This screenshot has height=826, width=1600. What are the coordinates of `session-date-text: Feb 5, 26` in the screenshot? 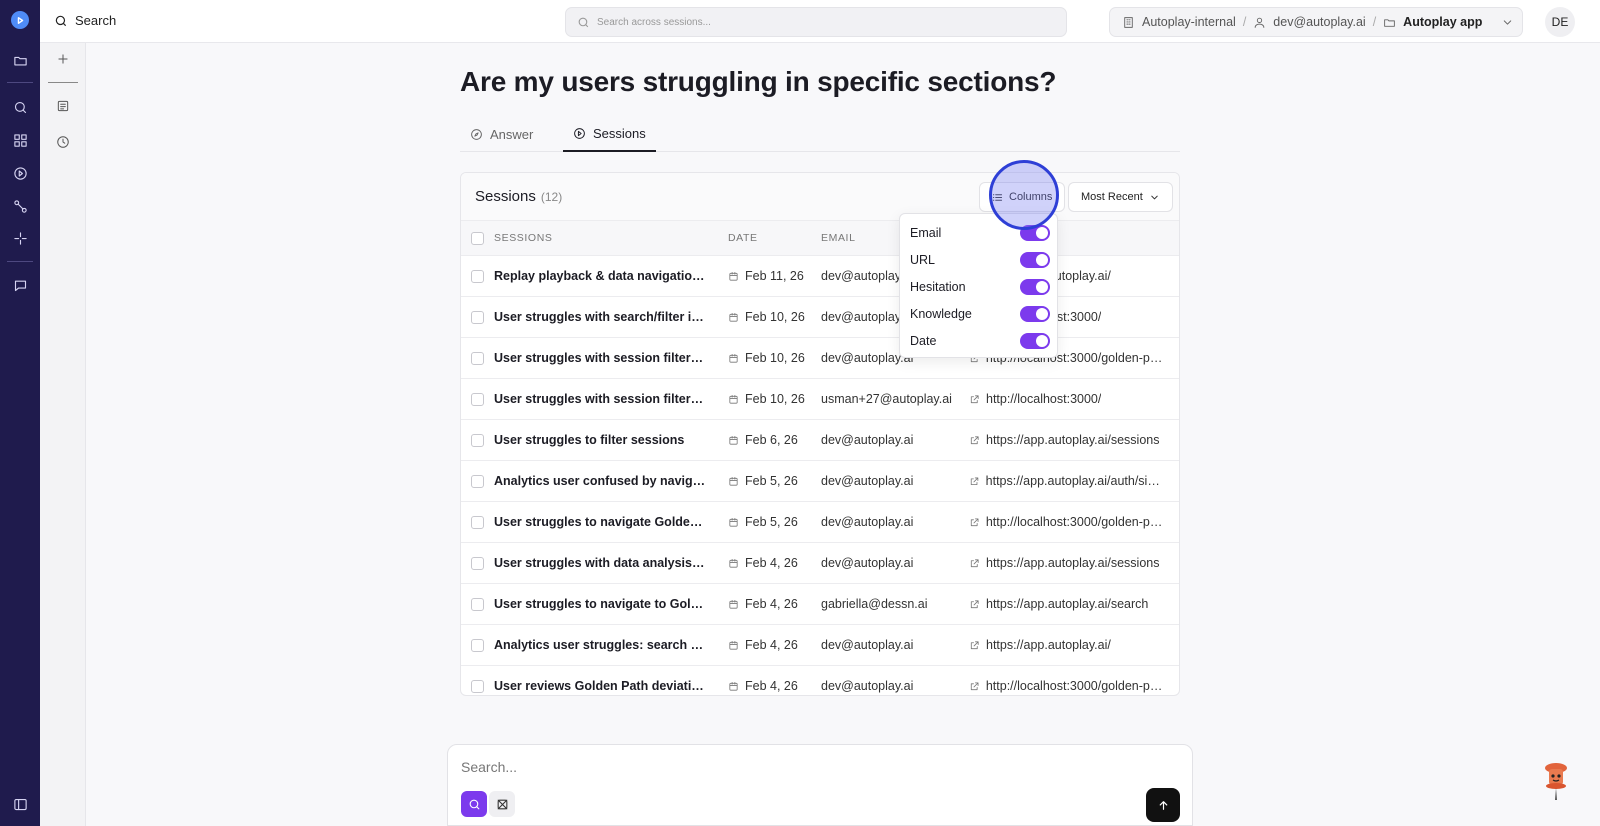 It's located at (771, 481).